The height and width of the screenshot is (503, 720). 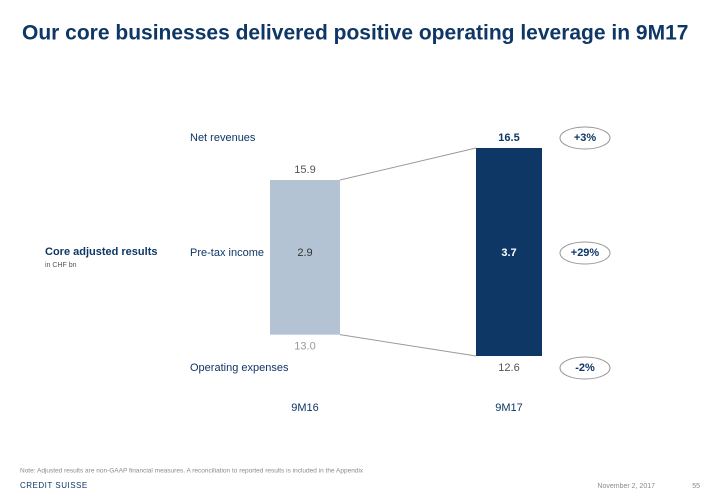 I want to click on change-label: +3%, so click(x=585, y=138).